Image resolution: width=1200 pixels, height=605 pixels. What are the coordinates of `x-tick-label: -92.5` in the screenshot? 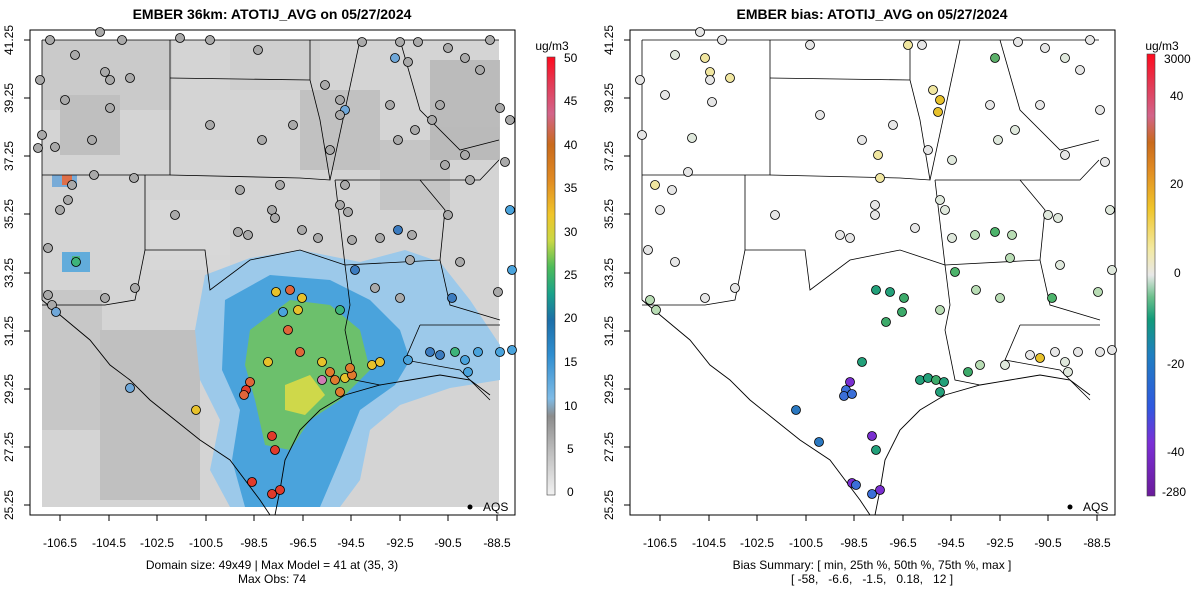 It's located at (400, 543).